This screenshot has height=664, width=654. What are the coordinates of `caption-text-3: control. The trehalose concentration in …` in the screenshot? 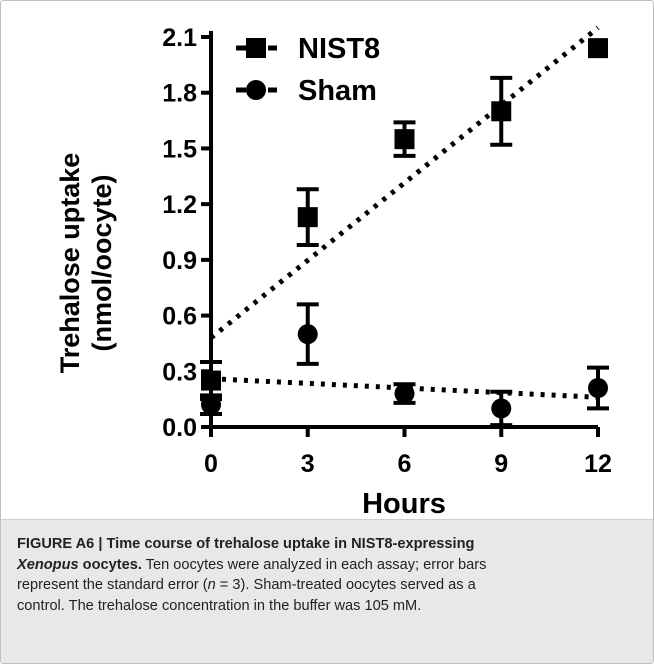 It's located at (219, 605).